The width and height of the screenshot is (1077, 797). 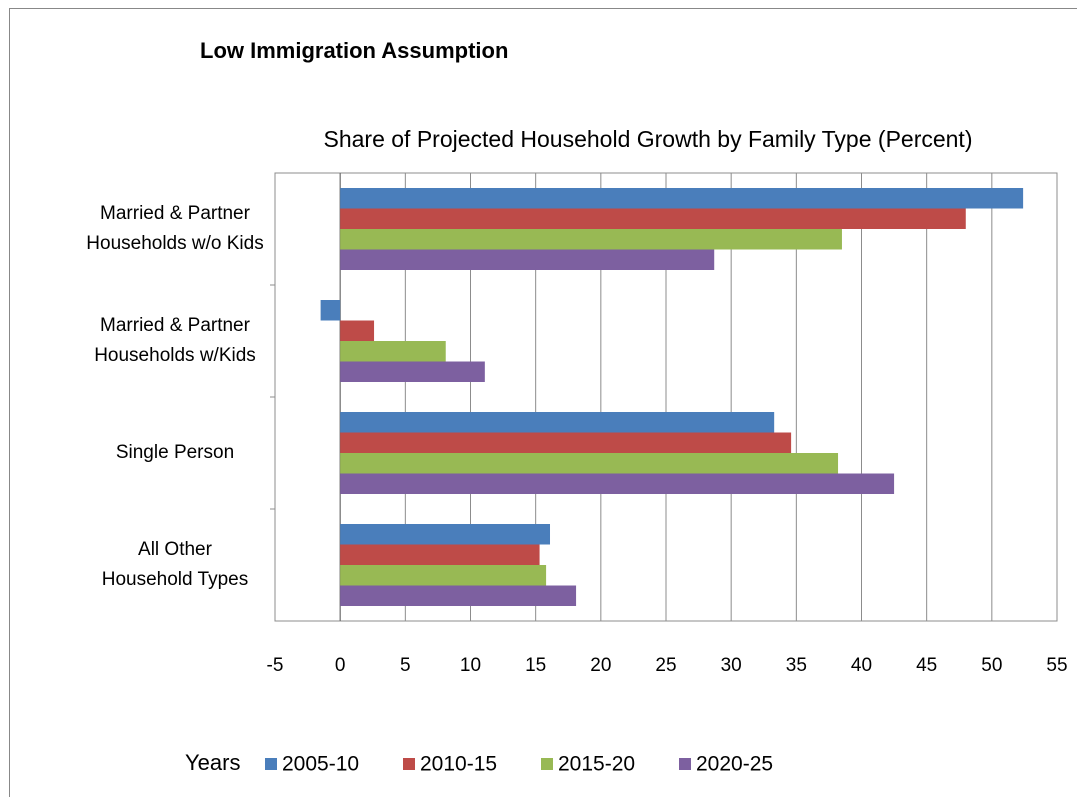 I want to click on x-tick-label: 5, so click(x=405, y=665).